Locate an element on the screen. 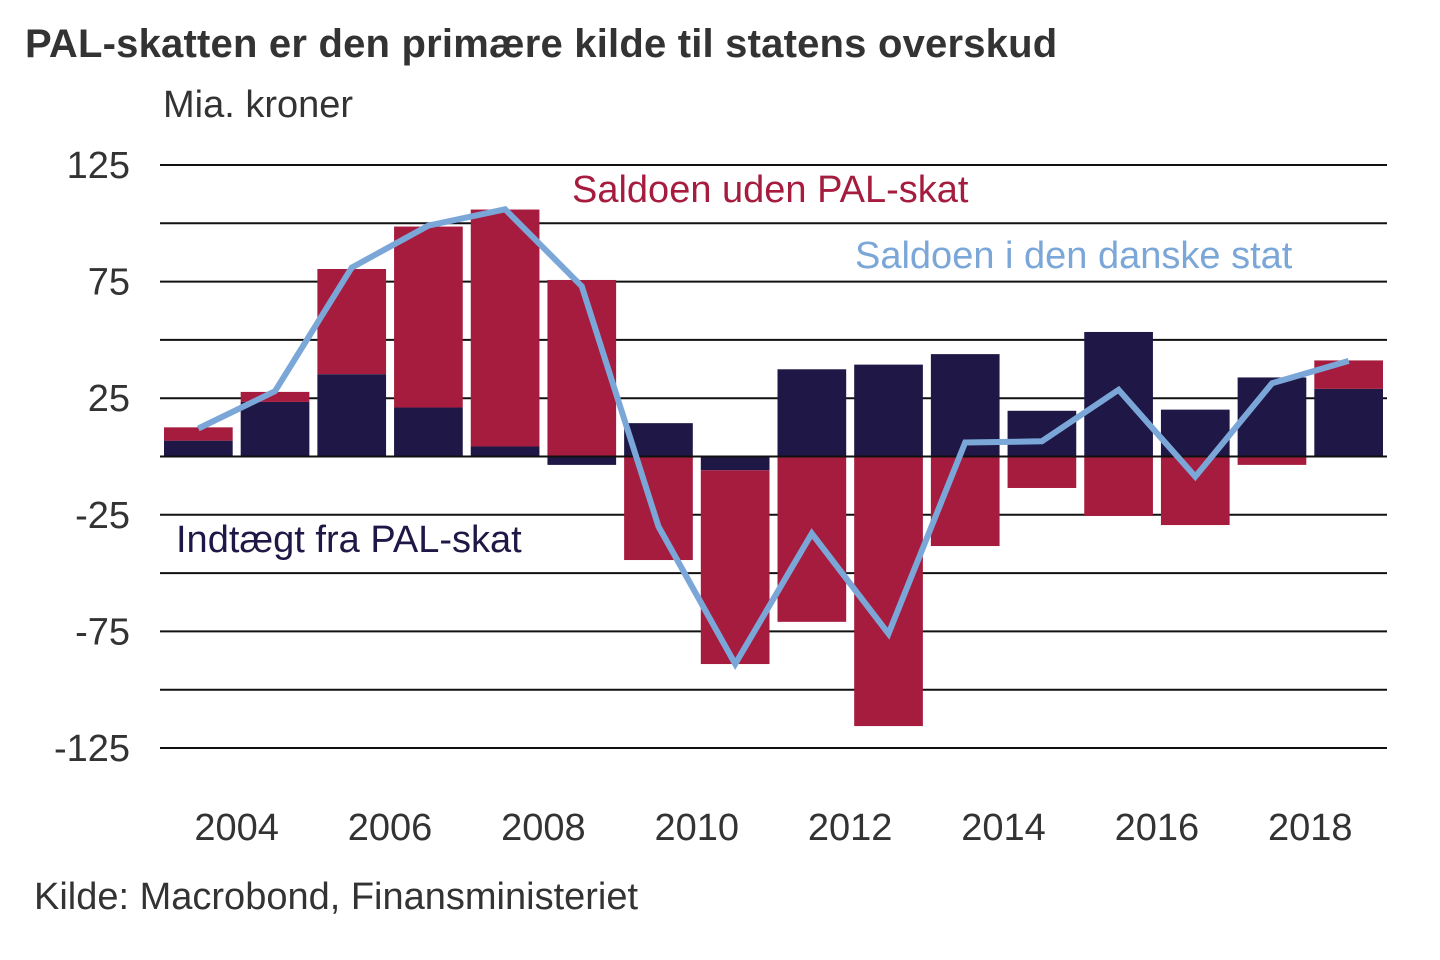  x-tick-label: 2016 is located at coordinates (1157, 828).